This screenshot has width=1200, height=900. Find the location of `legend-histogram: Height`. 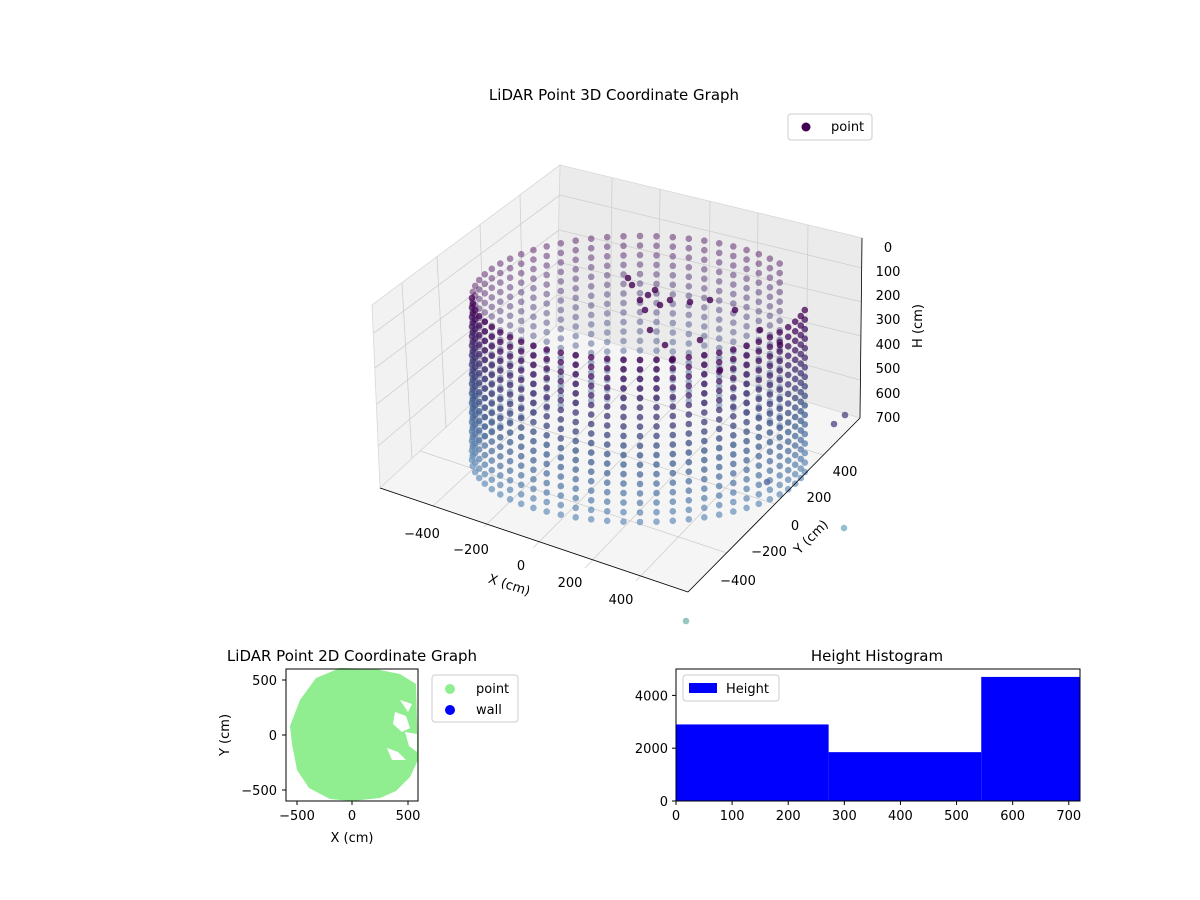

legend-histogram: Height is located at coordinates (731, 688).